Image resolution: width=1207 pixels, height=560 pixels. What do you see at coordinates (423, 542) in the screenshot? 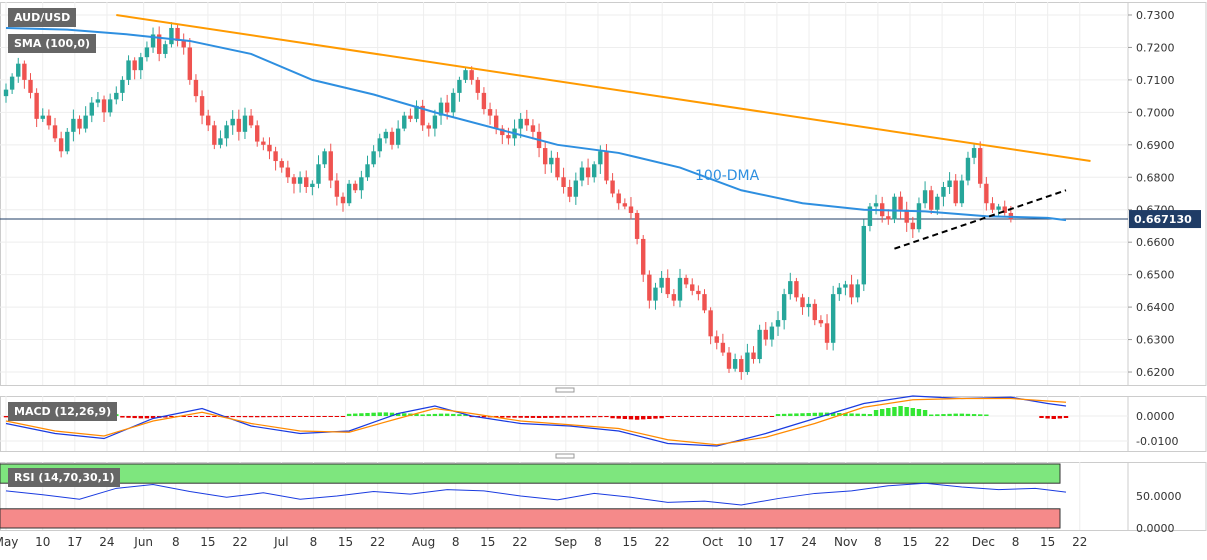
I see `x-tick-label: Aug` at bounding box center [423, 542].